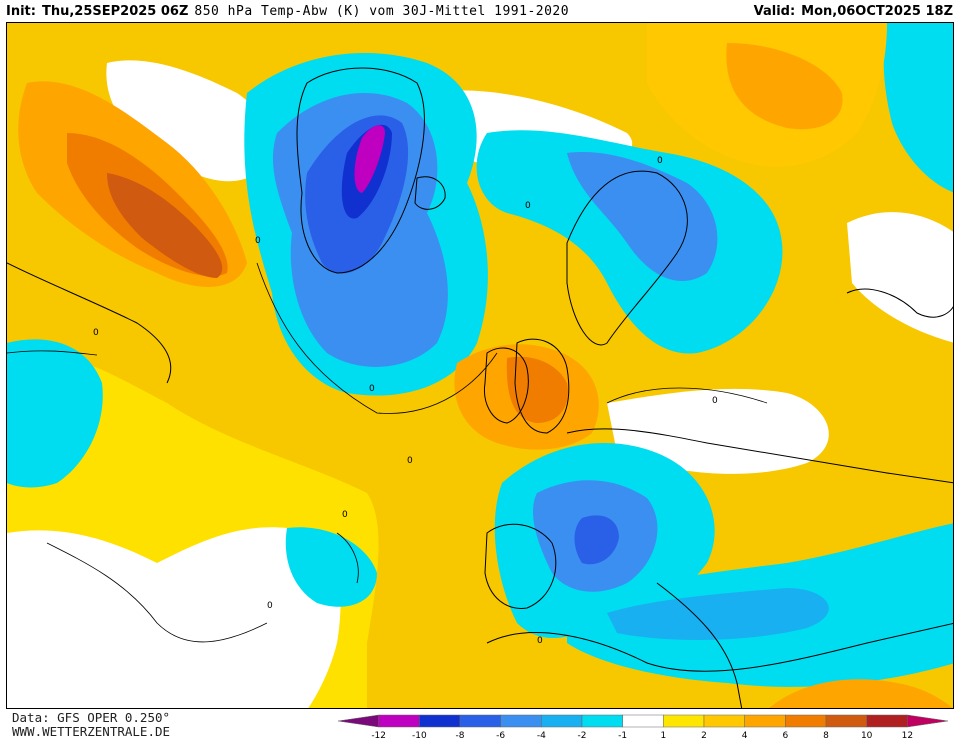  Describe the element at coordinates (541, 735) in the screenshot. I see `legend-tick-label: -4` at that location.